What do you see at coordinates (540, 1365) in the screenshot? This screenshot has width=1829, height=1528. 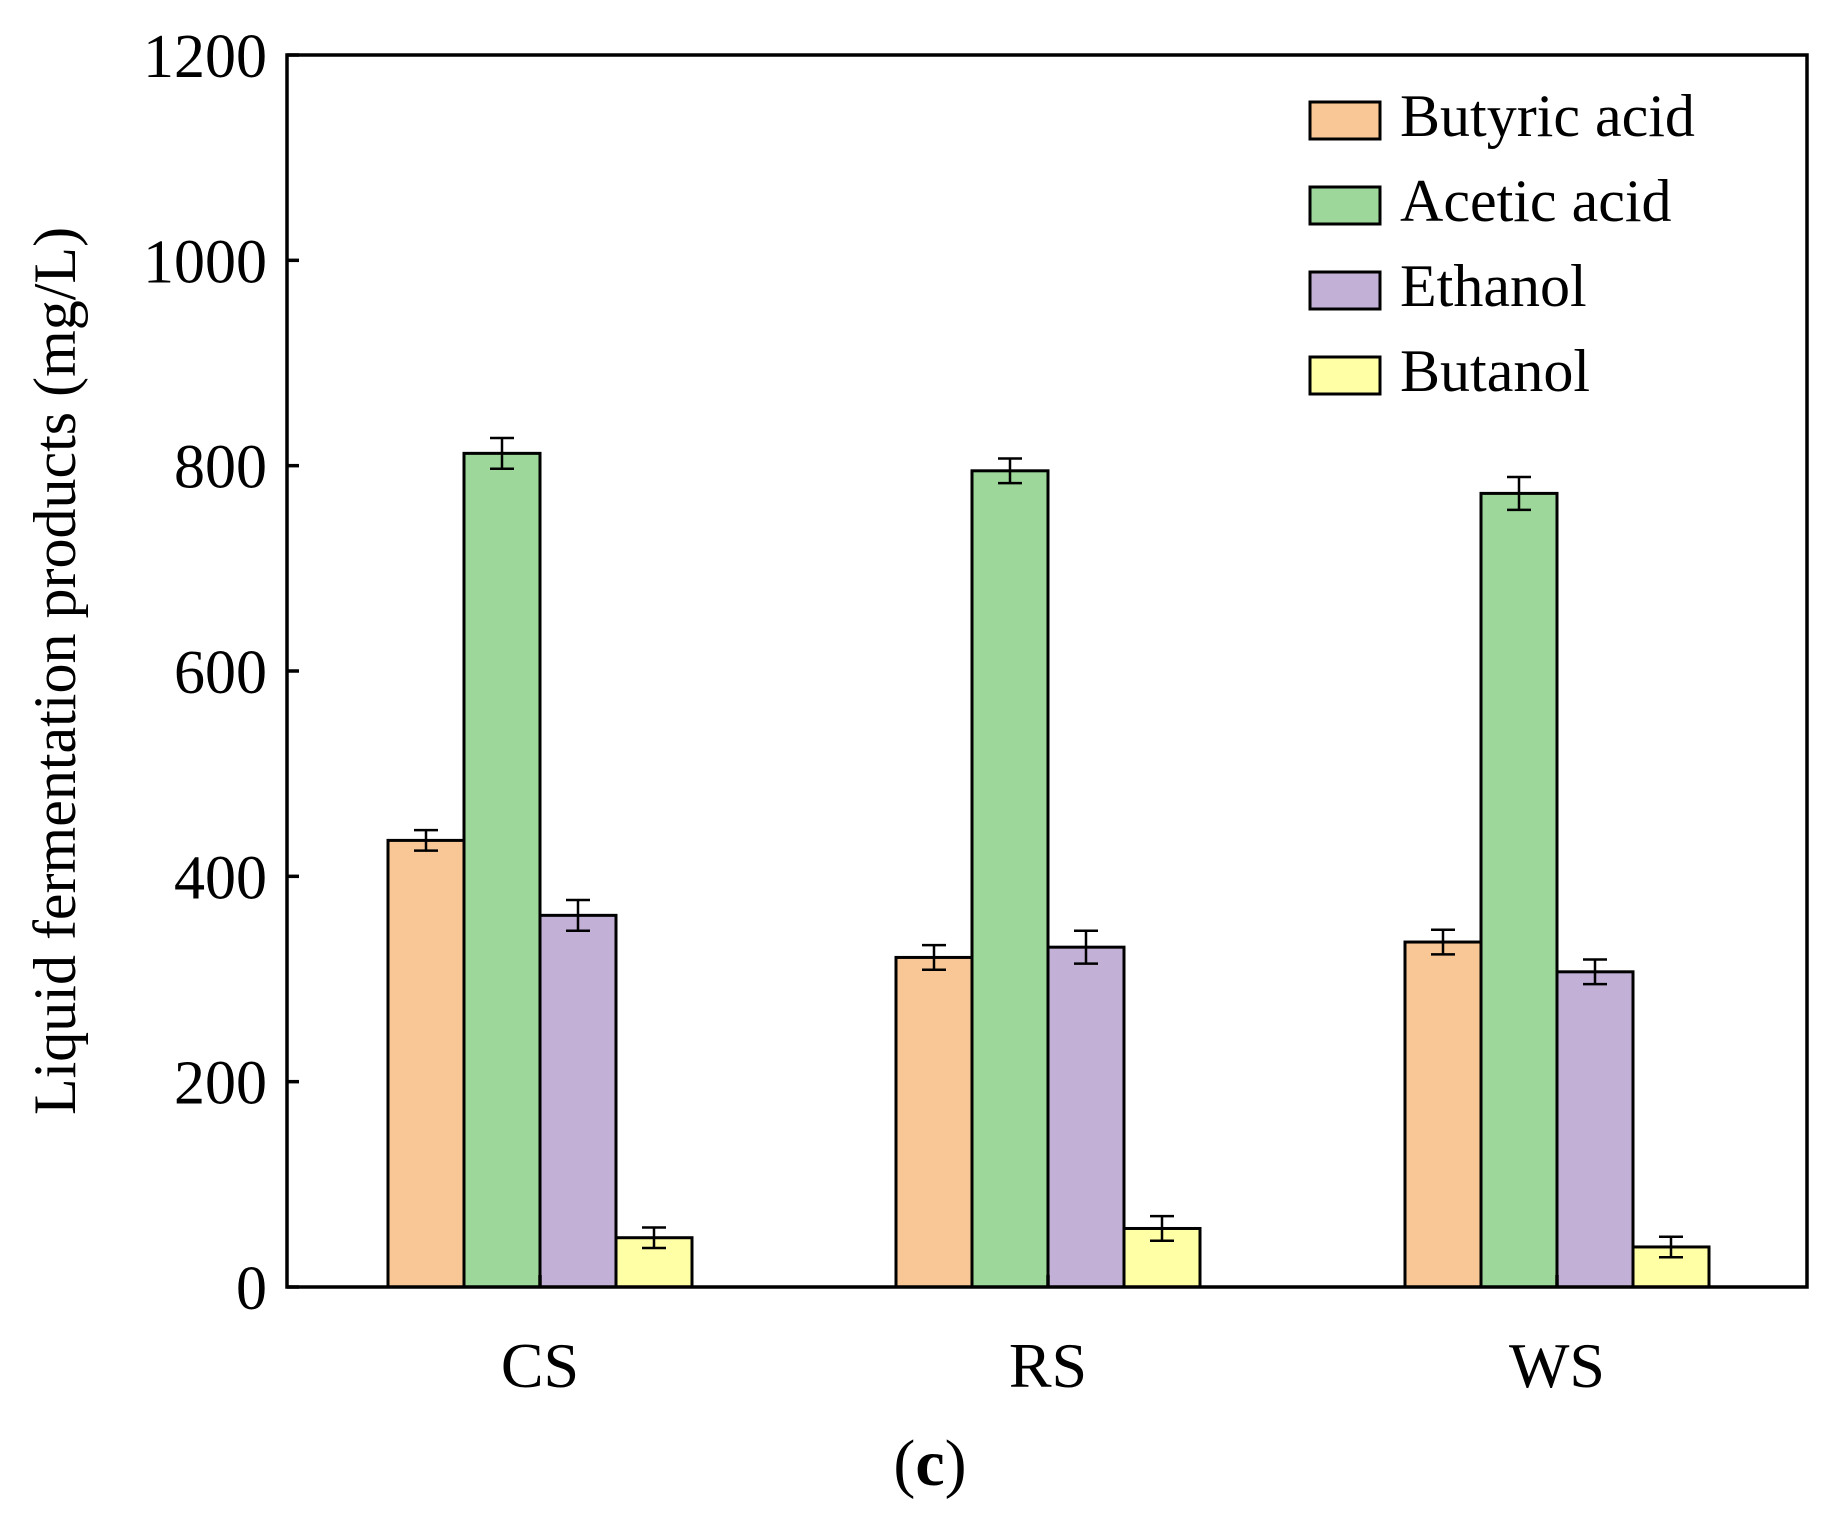 I see `x-category-label: CS` at bounding box center [540, 1365].